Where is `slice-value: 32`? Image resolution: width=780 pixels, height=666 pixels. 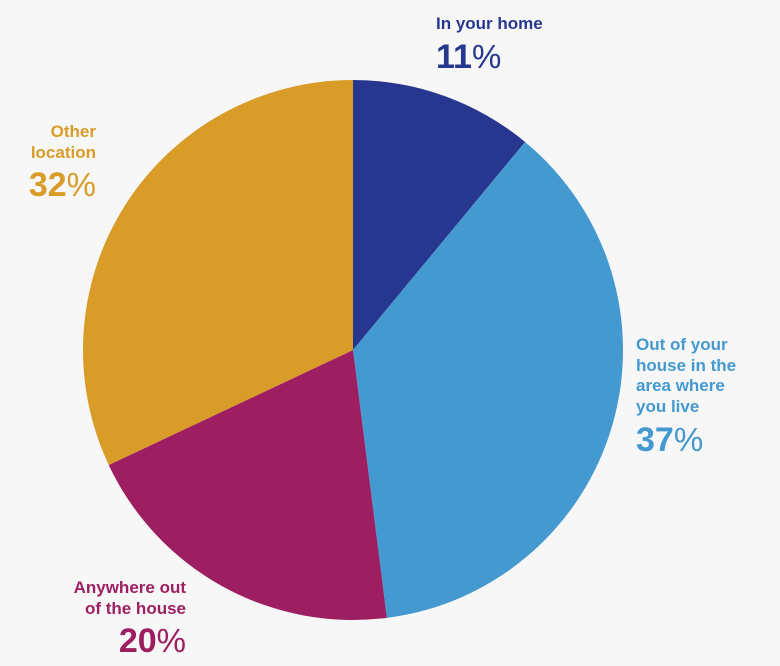 slice-value: 32 is located at coordinates (47, 185).